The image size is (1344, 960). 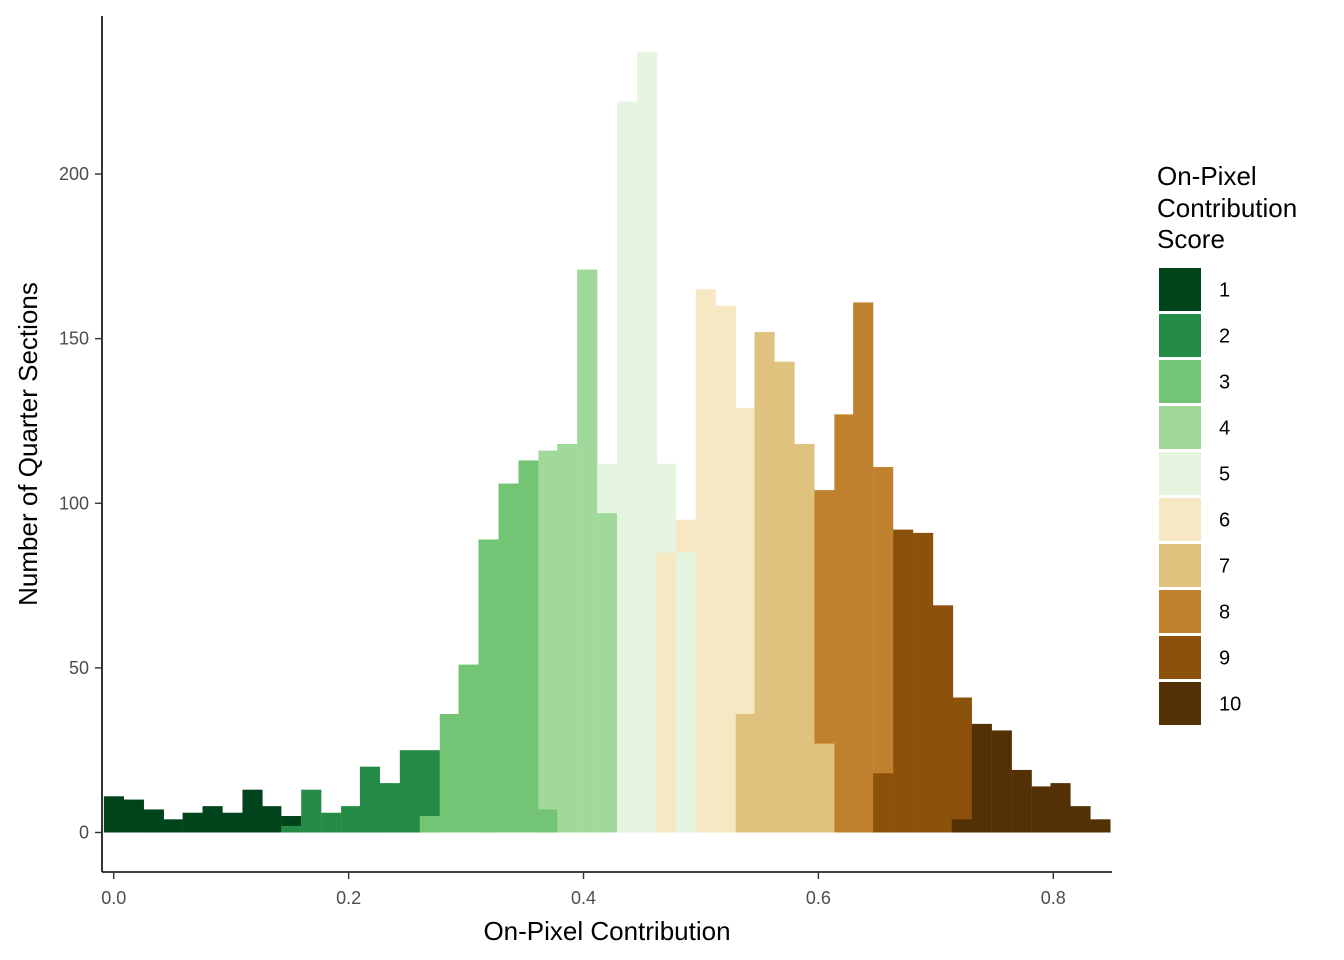 I want to click on y-axis-ticks: 0 50 100 150 200, so click(x=80, y=503).